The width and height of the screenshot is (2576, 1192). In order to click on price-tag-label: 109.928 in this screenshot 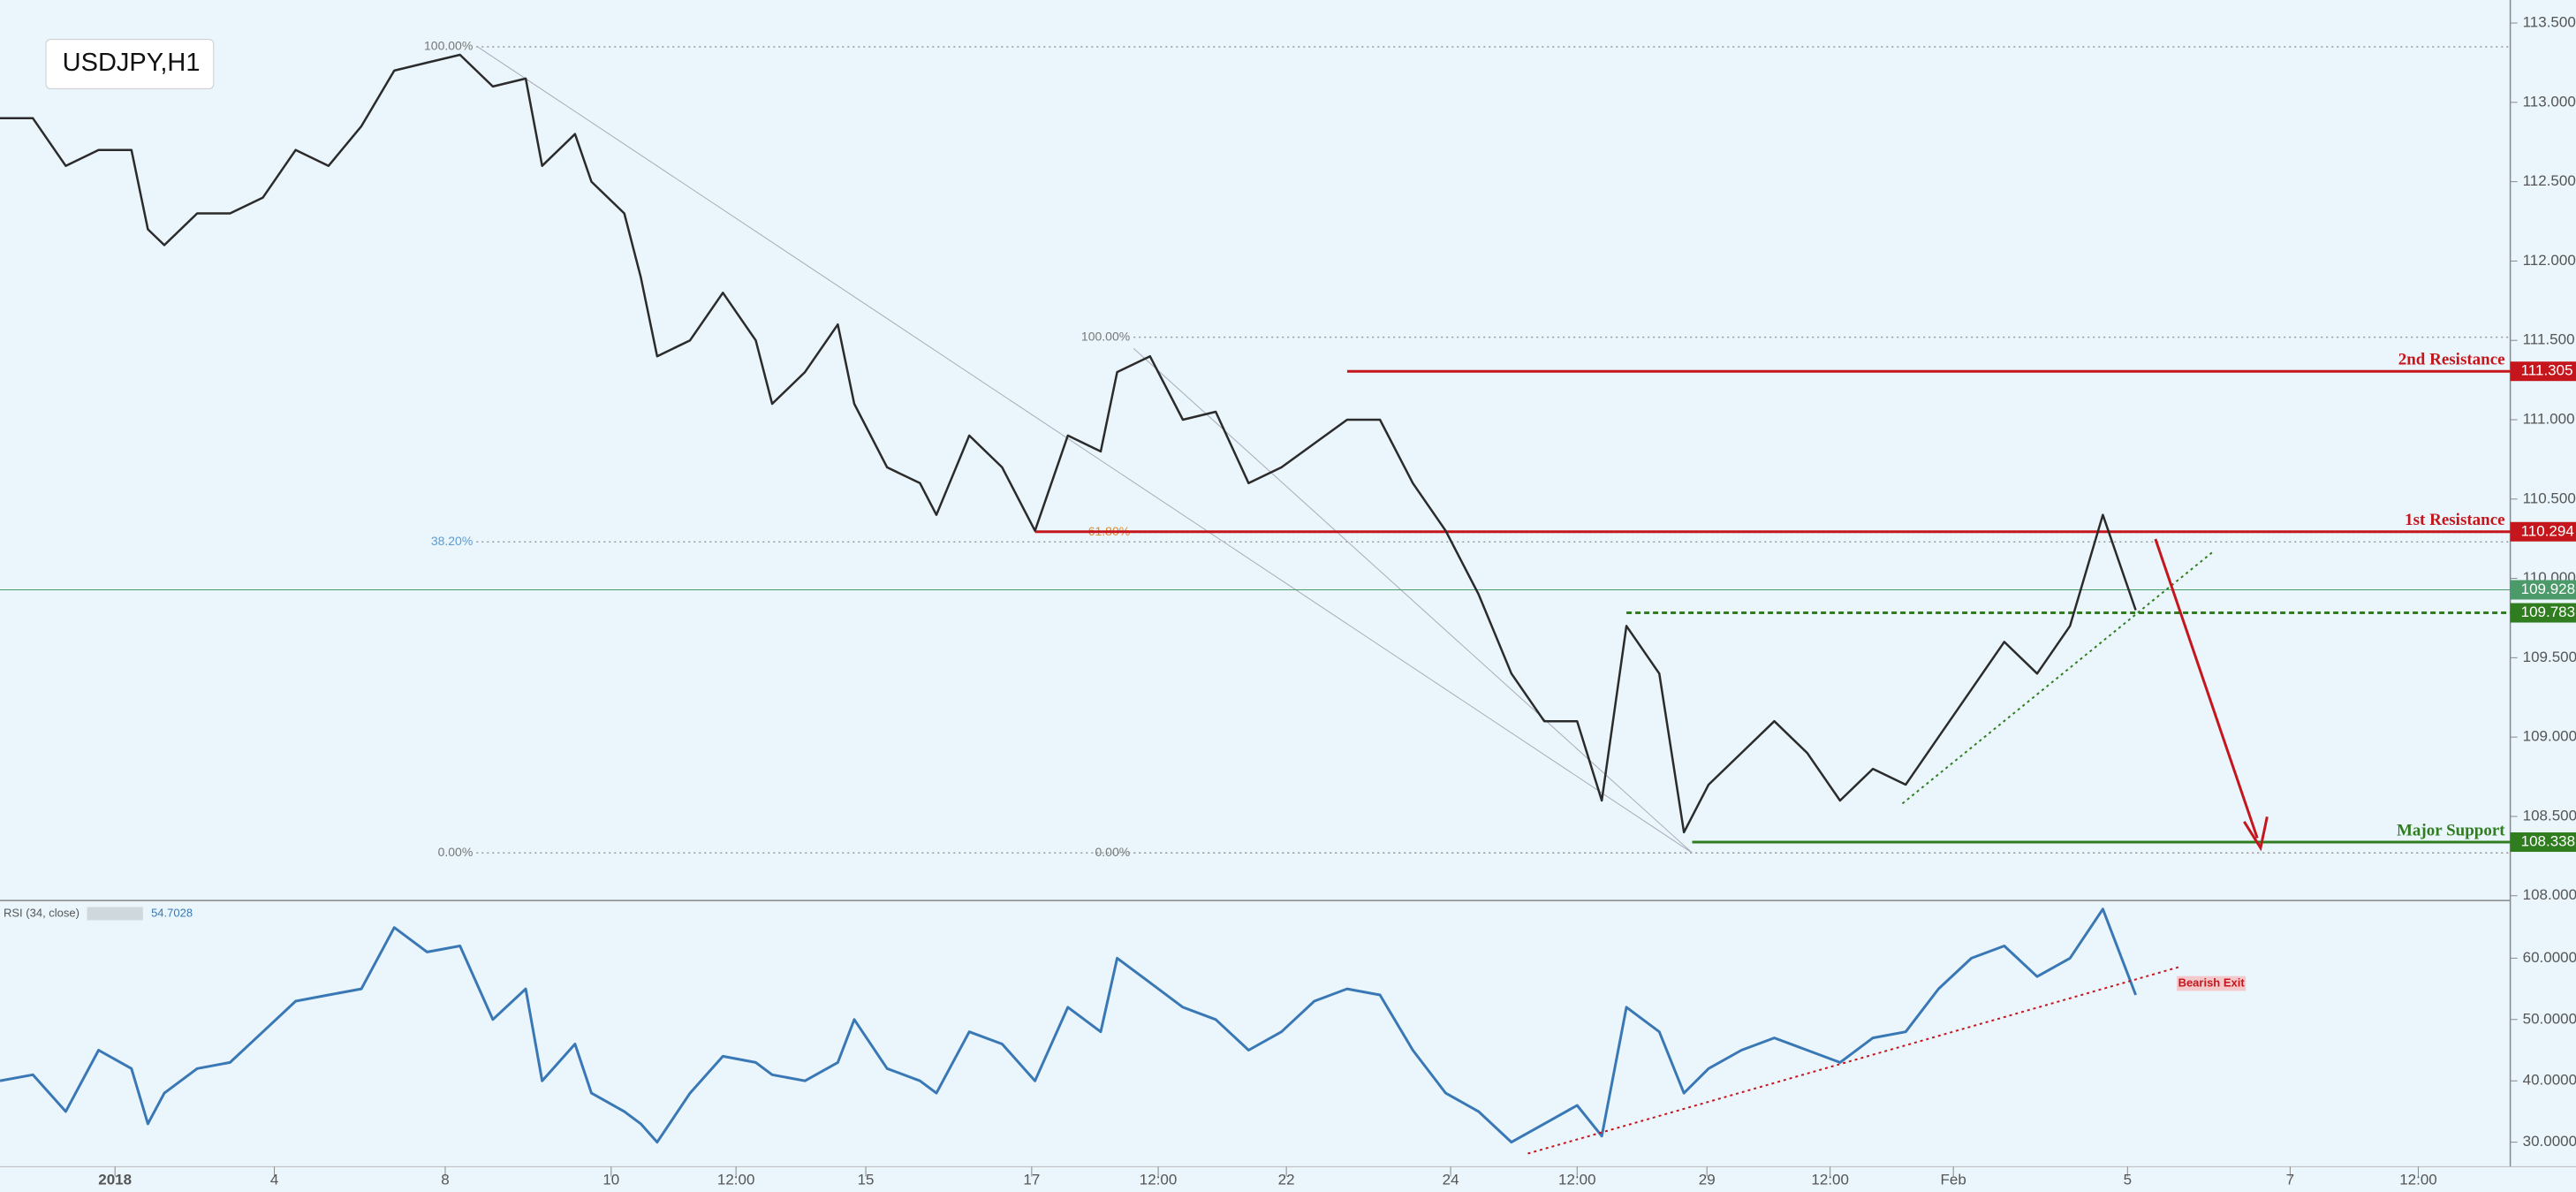, I will do `click(2548, 589)`.